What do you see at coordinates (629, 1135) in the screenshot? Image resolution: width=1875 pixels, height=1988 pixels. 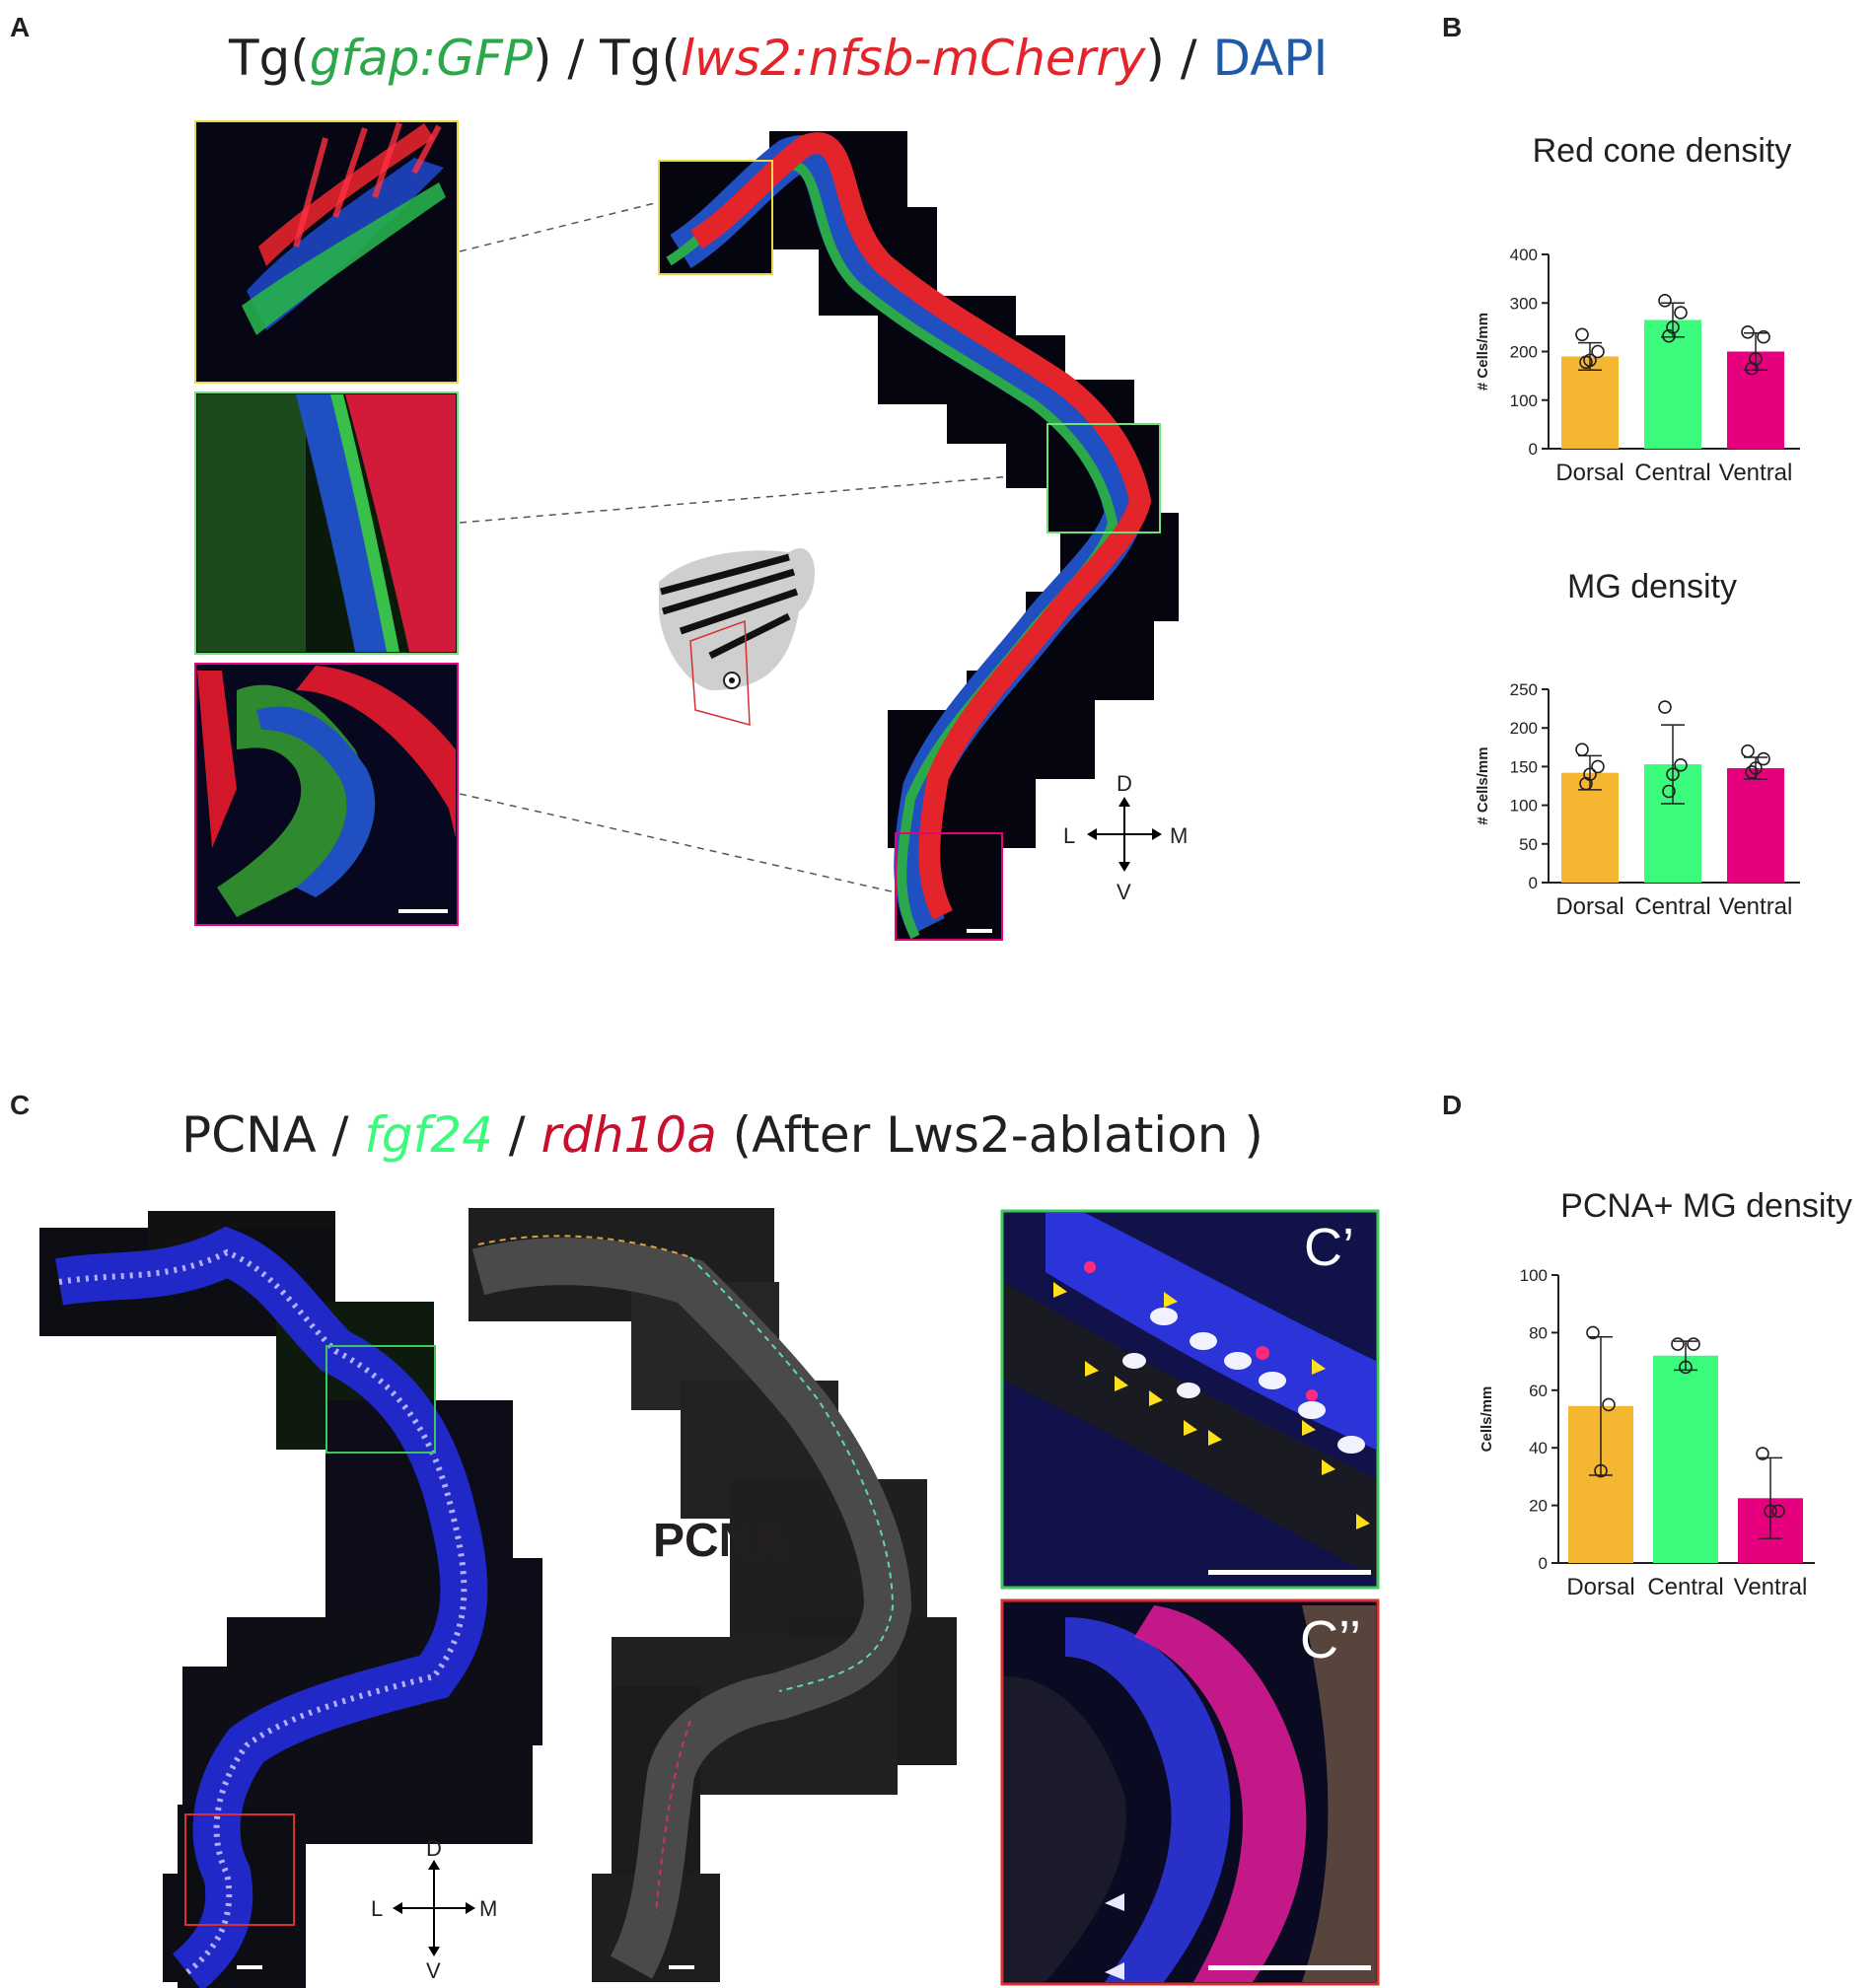 I see `title-c-rdh10a: rdh10a` at bounding box center [629, 1135].